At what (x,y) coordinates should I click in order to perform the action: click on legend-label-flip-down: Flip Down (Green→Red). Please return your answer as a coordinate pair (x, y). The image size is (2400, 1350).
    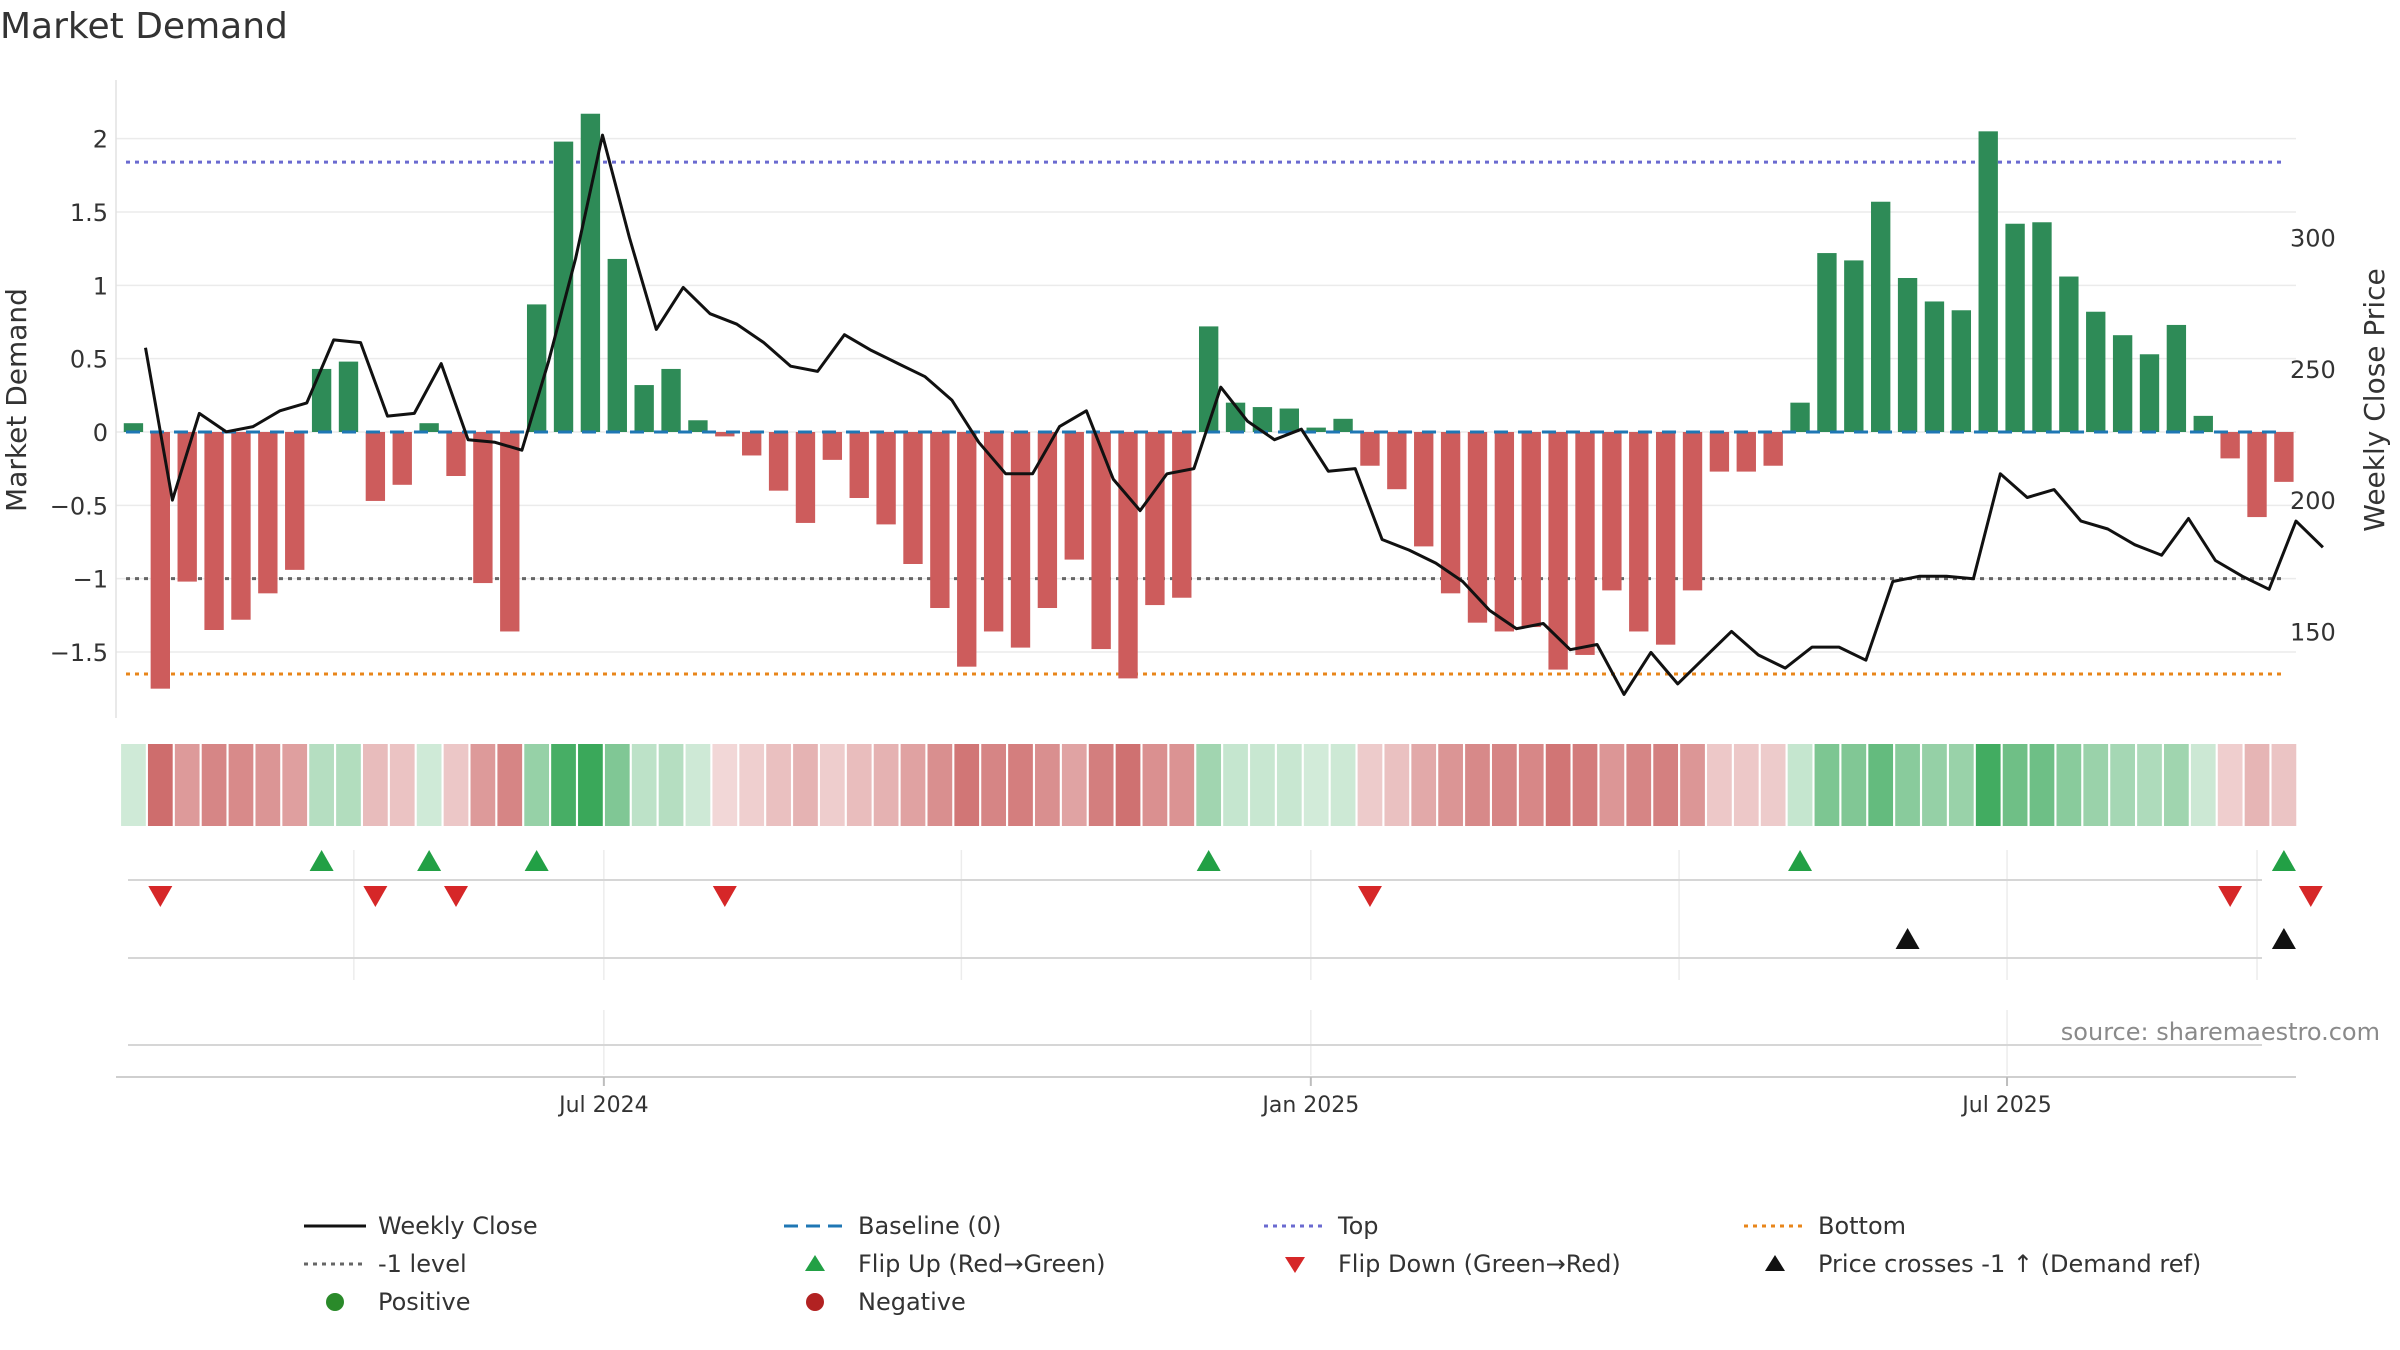
    Looking at the image, I should click on (1479, 1264).